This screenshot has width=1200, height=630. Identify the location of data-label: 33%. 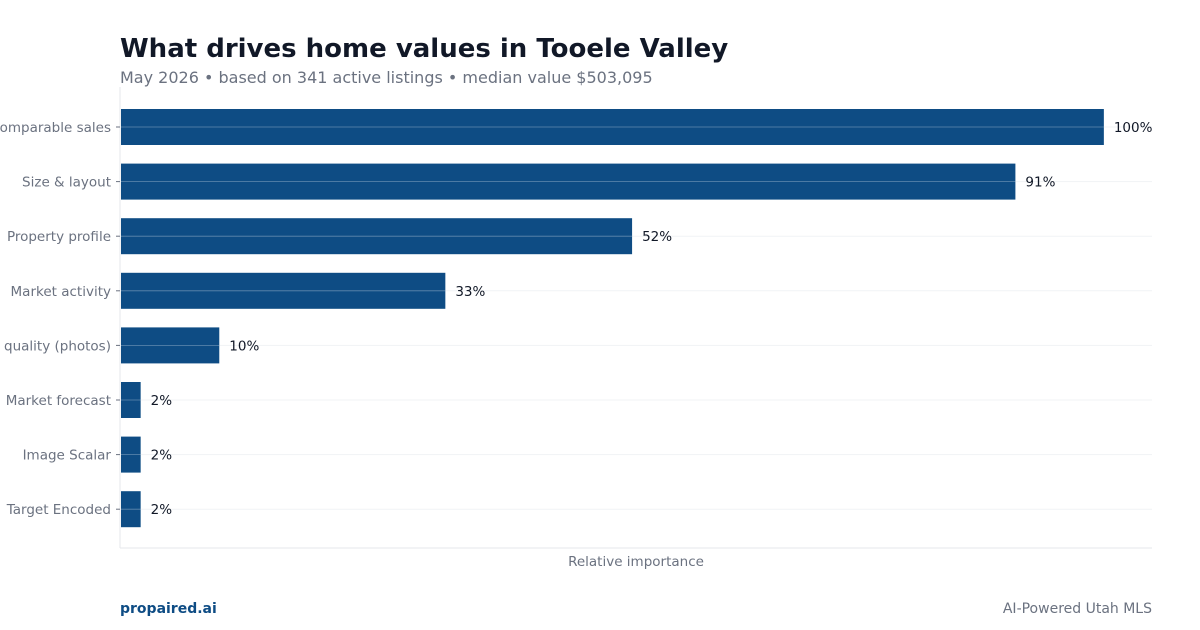
(470, 292).